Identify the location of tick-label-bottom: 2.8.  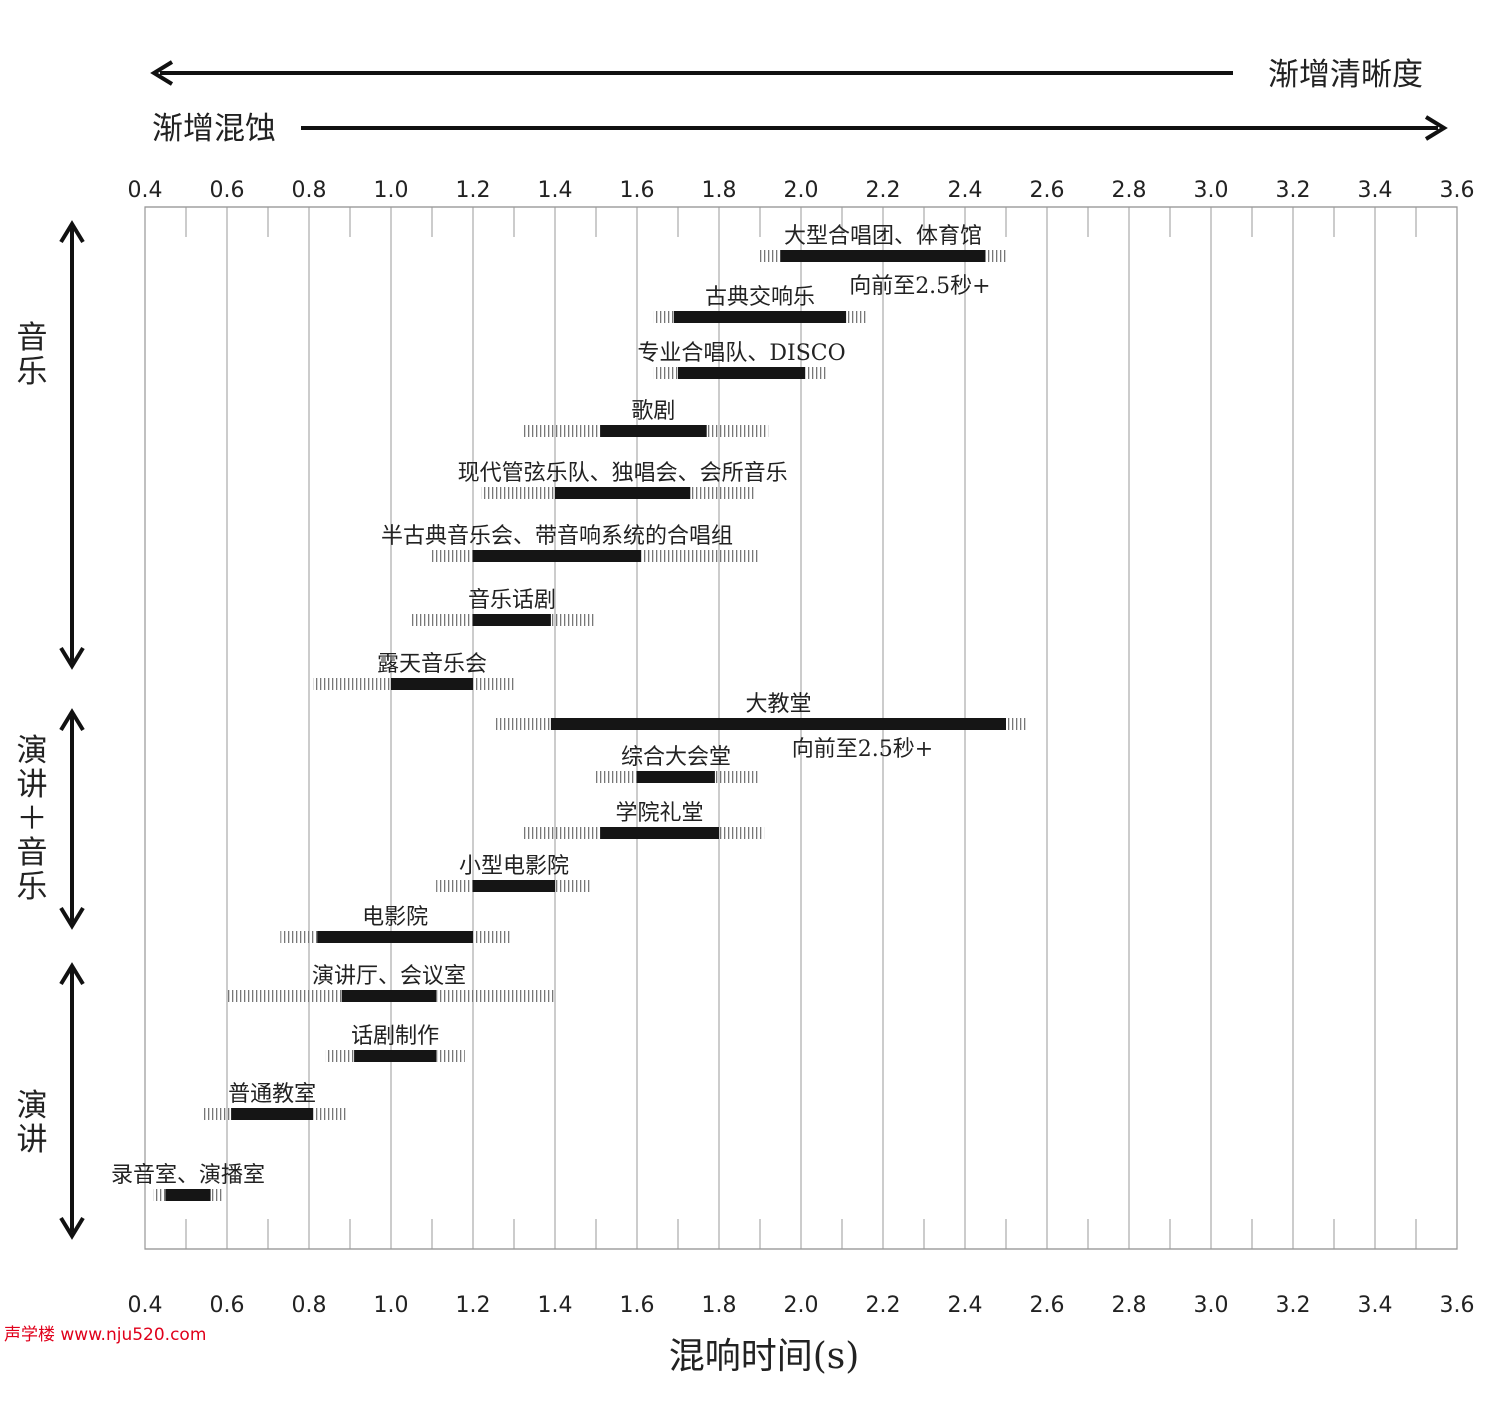
(1129, 1305).